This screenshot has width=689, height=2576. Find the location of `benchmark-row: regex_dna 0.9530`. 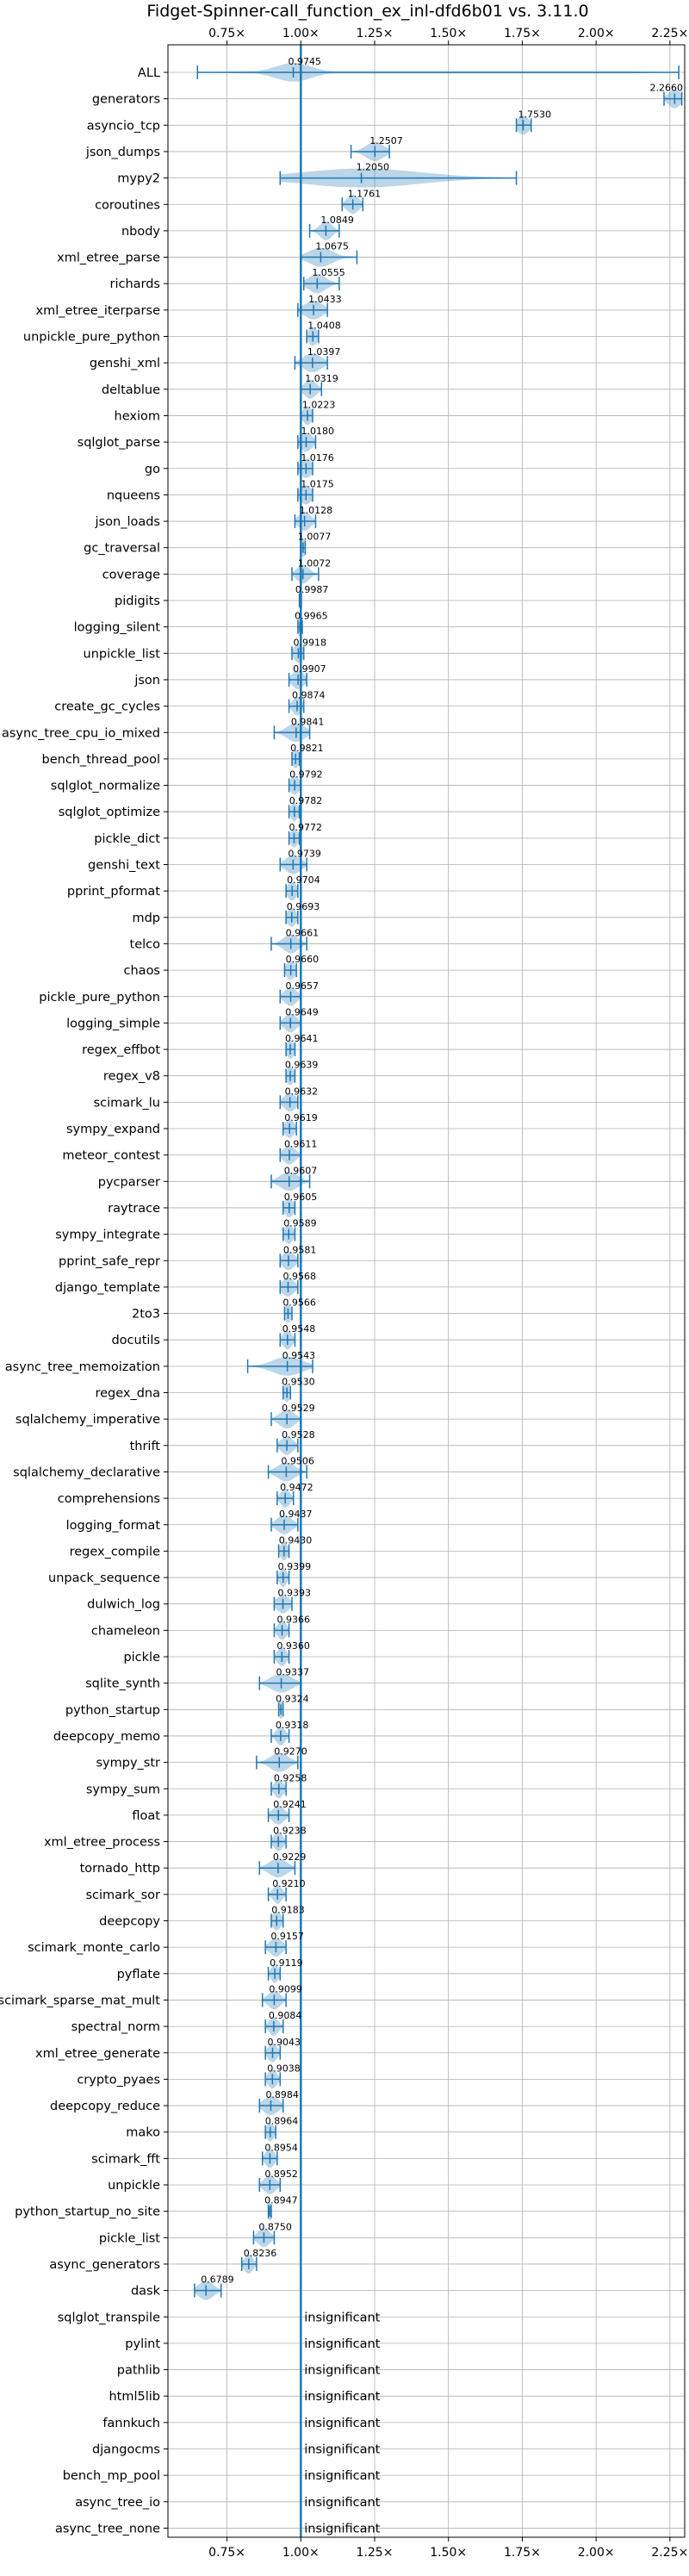

benchmark-row: regex_dna 0.9530 is located at coordinates (205, 1390).